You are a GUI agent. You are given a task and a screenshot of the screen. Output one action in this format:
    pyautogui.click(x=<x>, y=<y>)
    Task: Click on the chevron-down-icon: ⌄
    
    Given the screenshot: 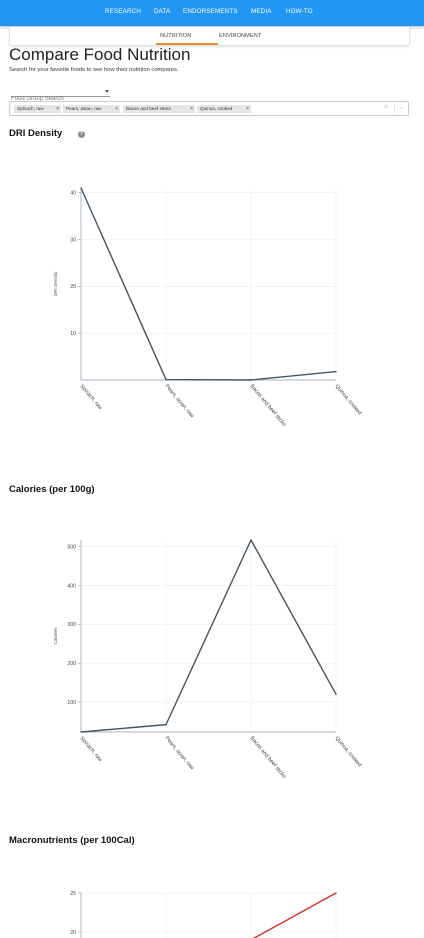 What is the action you would take?
    pyautogui.click(x=401, y=108)
    